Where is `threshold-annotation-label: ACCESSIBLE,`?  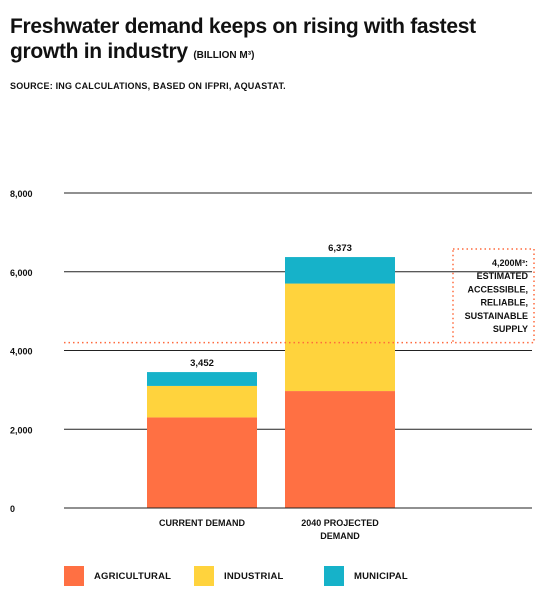 threshold-annotation-label: ACCESSIBLE, is located at coordinates (497, 289).